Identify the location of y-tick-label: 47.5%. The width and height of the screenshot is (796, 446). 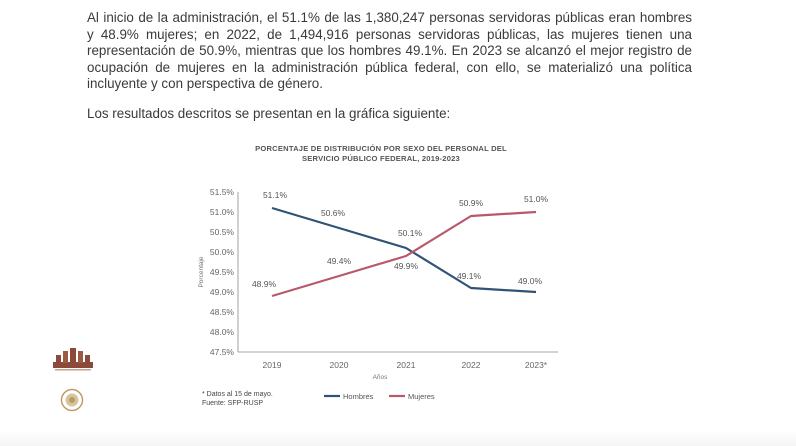
(222, 352).